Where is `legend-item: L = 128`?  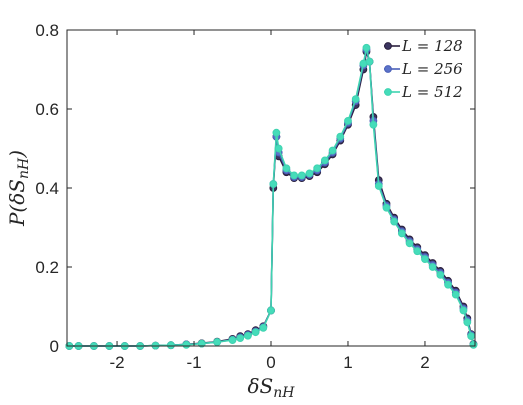
legend-item: L = 128 is located at coordinates (423, 46).